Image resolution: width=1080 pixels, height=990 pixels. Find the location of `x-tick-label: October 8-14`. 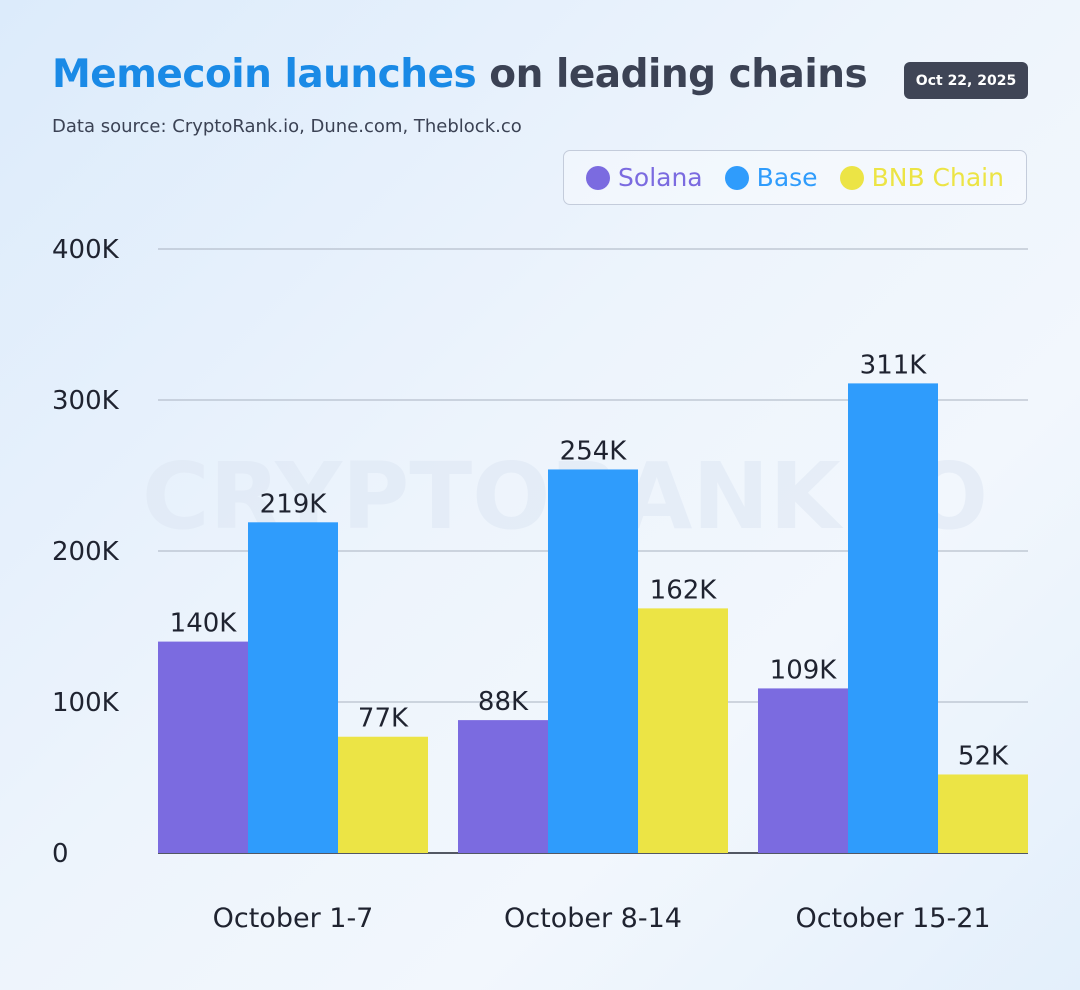

x-tick-label: October 8-14 is located at coordinates (593, 918).